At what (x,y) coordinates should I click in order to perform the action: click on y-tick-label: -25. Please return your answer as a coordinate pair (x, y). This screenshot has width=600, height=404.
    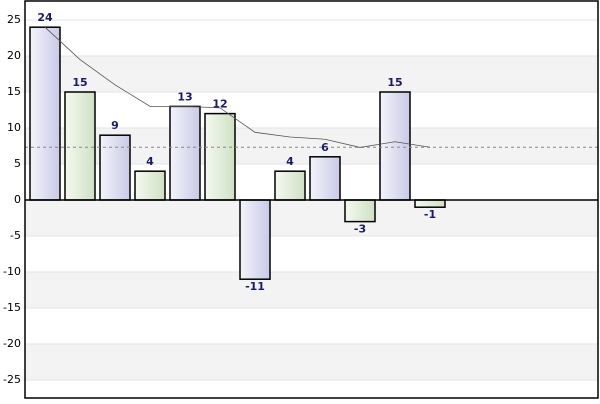
    Looking at the image, I should click on (12, 379).